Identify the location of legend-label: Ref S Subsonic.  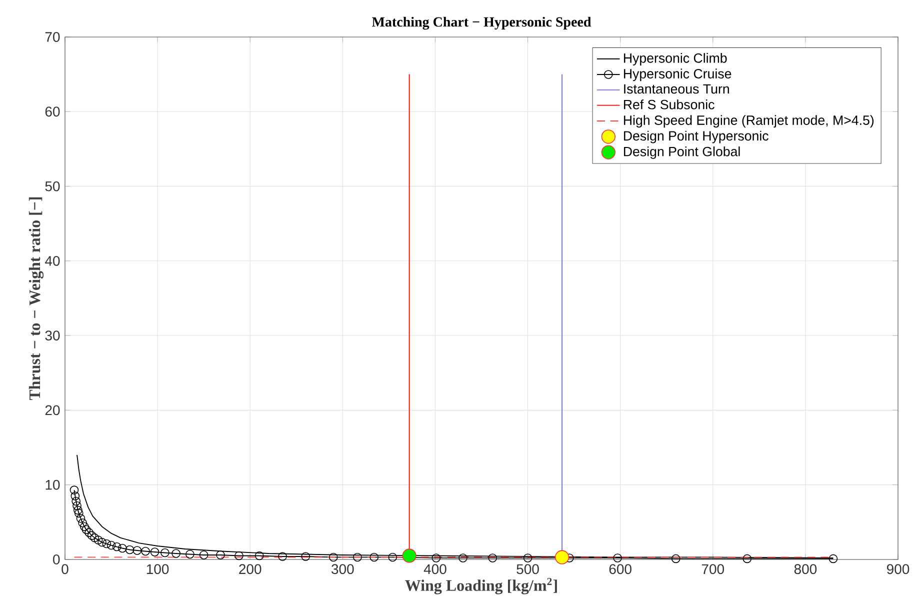
(669, 104).